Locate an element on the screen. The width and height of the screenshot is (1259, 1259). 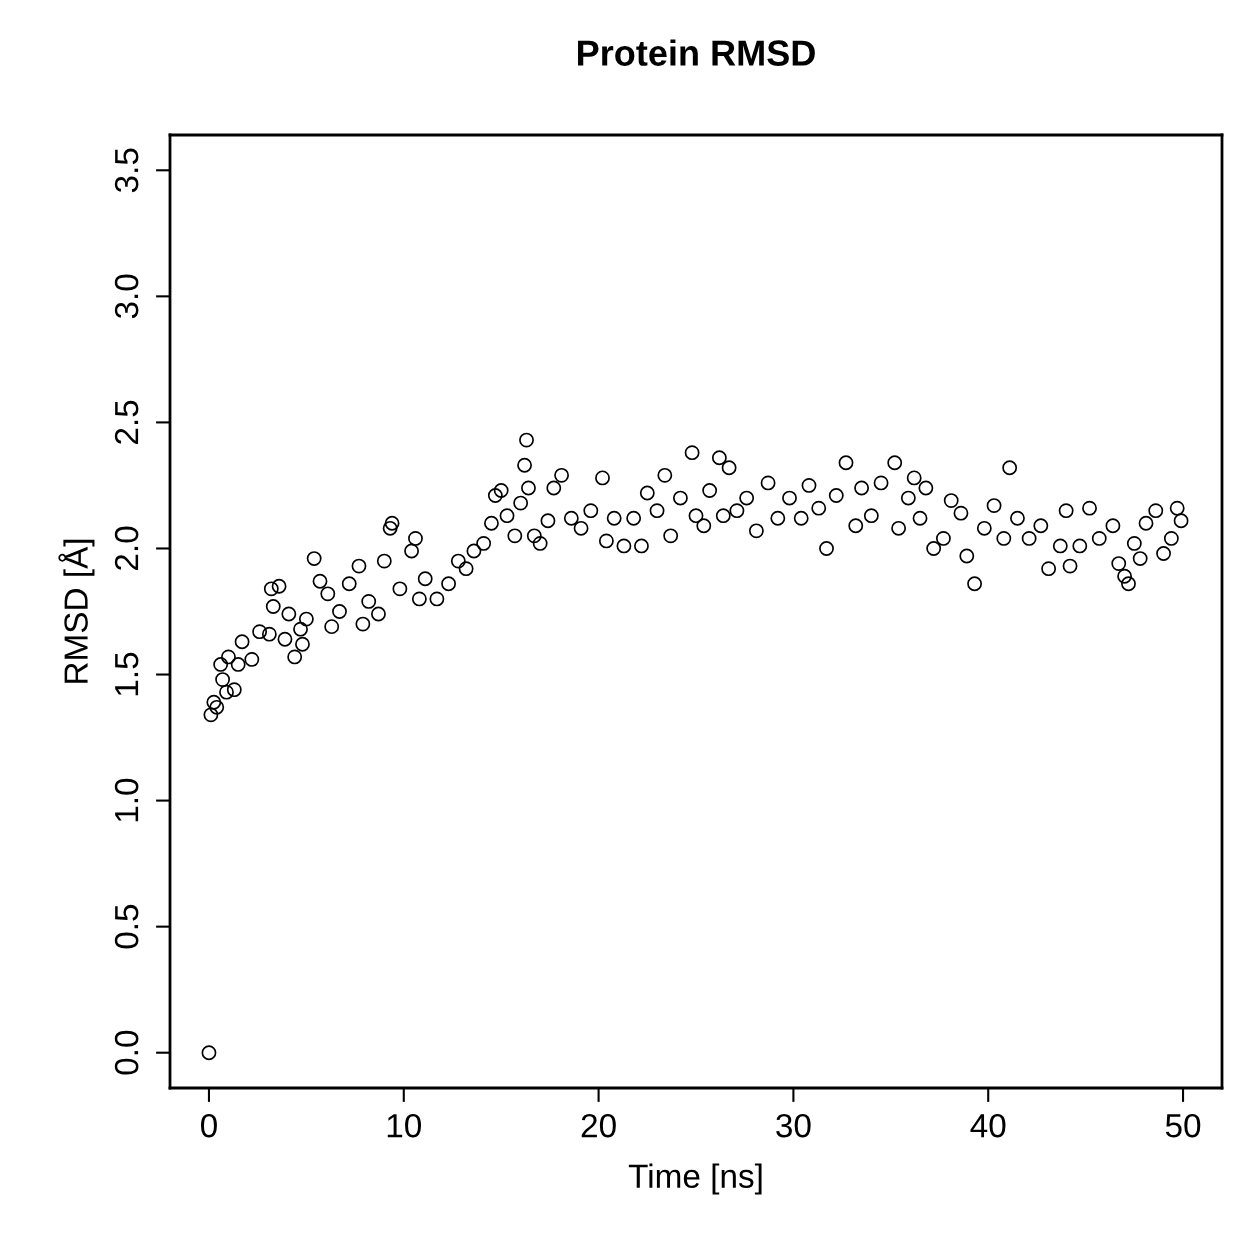
y-axis-title: RMSD [Å] is located at coordinates (76, 611).